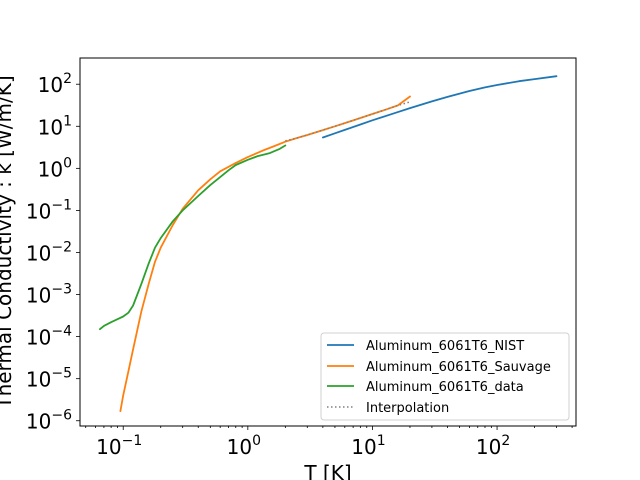 Image resolution: width=640 pixels, height=480 pixels. I want to click on y-tick-exponent-1: −5, so click(61, 374).